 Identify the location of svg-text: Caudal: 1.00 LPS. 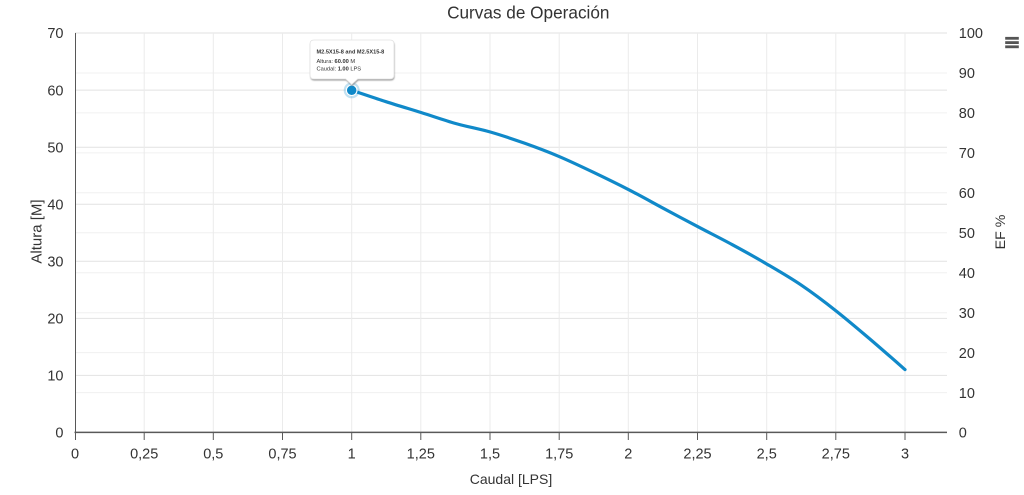
(339, 70).